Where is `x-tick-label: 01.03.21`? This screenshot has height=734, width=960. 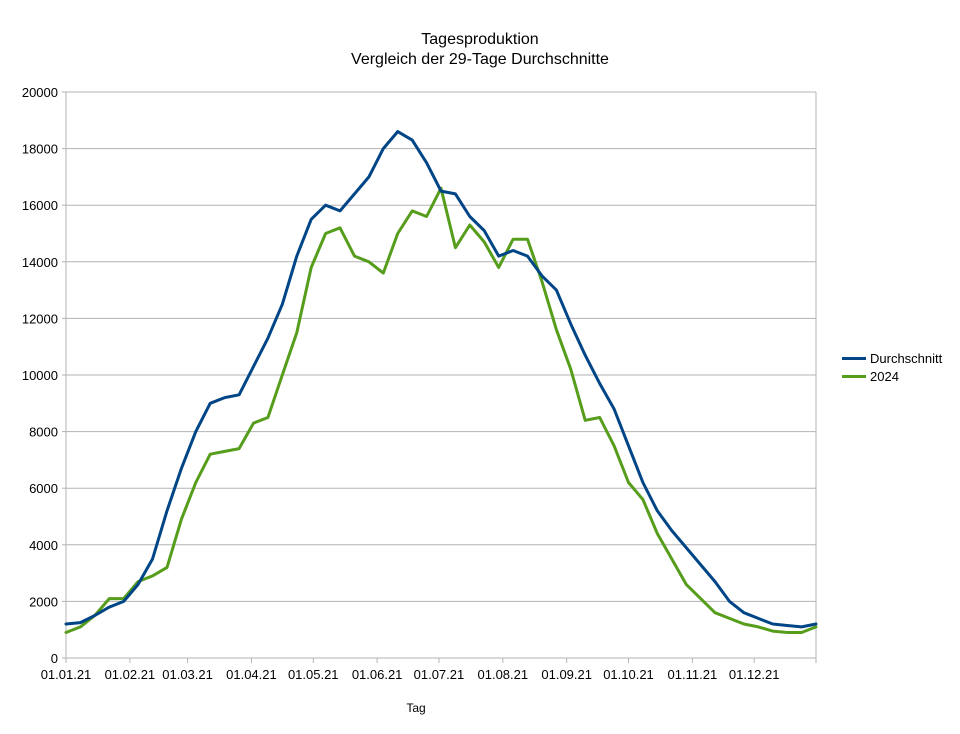
x-tick-label: 01.03.21 is located at coordinates (187, 674).